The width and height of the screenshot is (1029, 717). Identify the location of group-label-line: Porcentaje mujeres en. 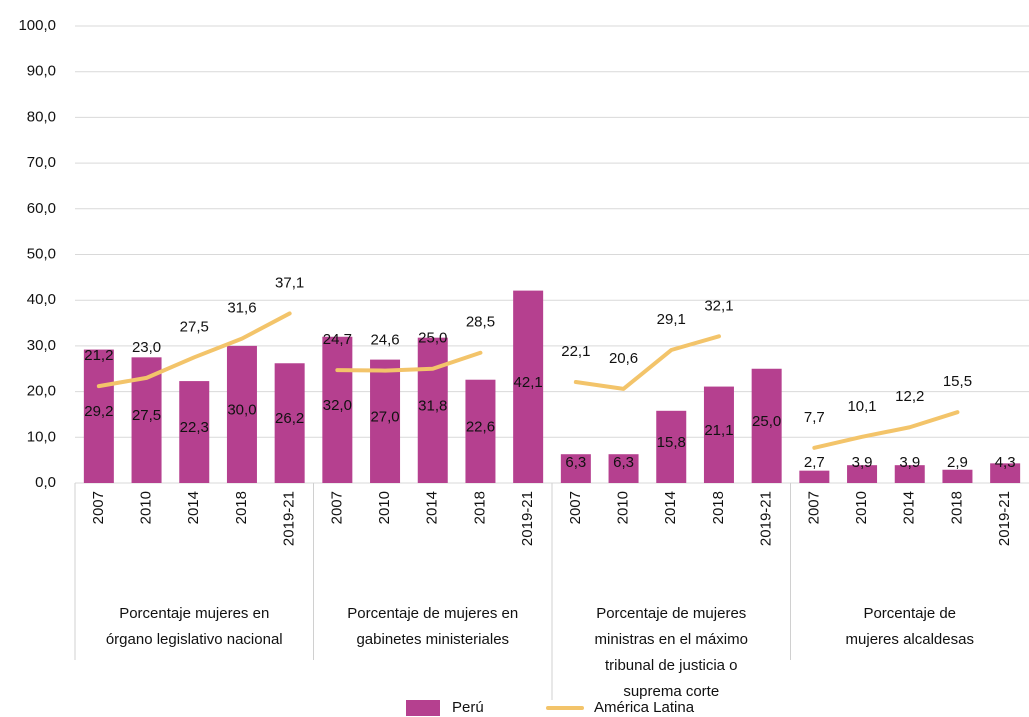
(194, 613).